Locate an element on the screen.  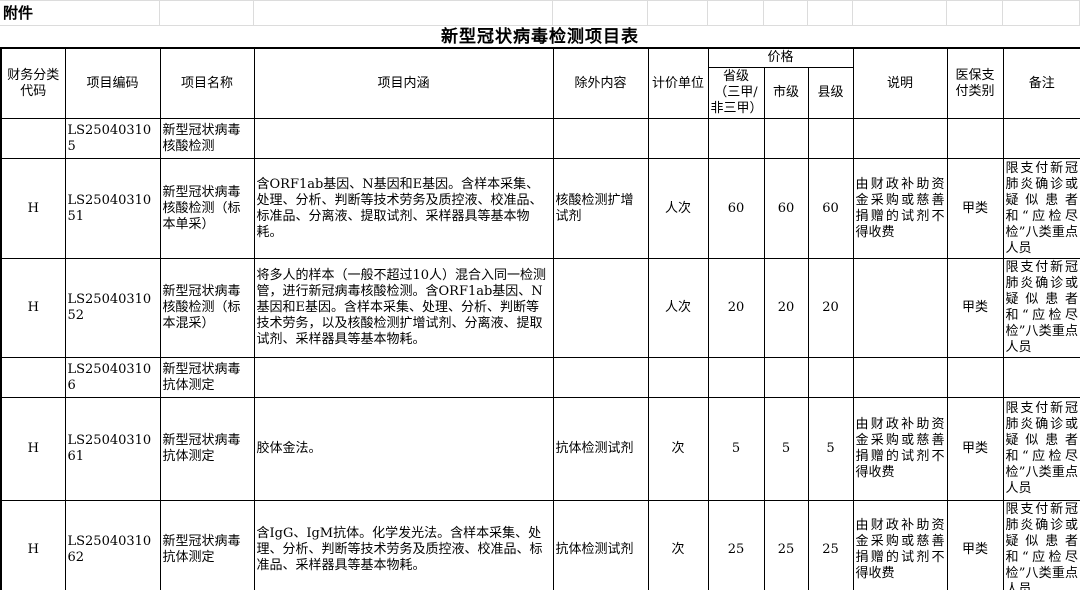
cell-price-provincial: 60 is located at coordinates (736, 208).